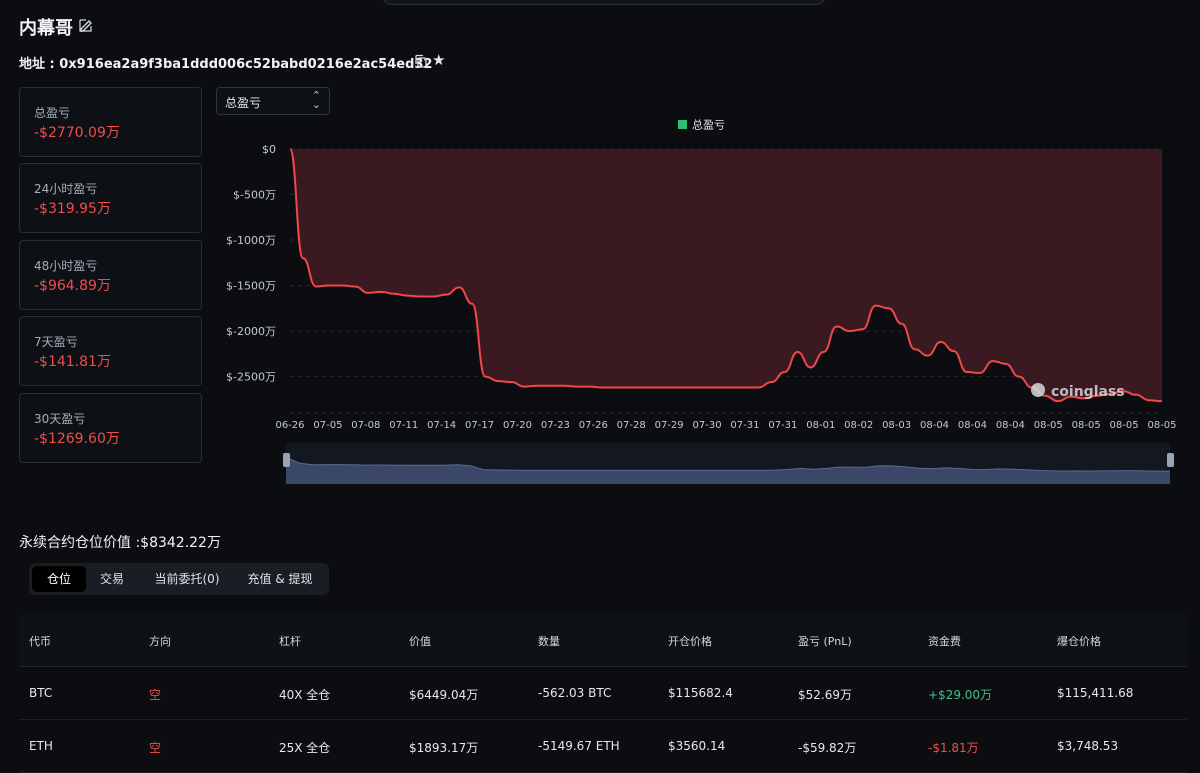 The image size is (1200, 773). Describe the element at coordinates (555, 425) in the screenshot. I see `x-tick-label: 07-23` at that location.